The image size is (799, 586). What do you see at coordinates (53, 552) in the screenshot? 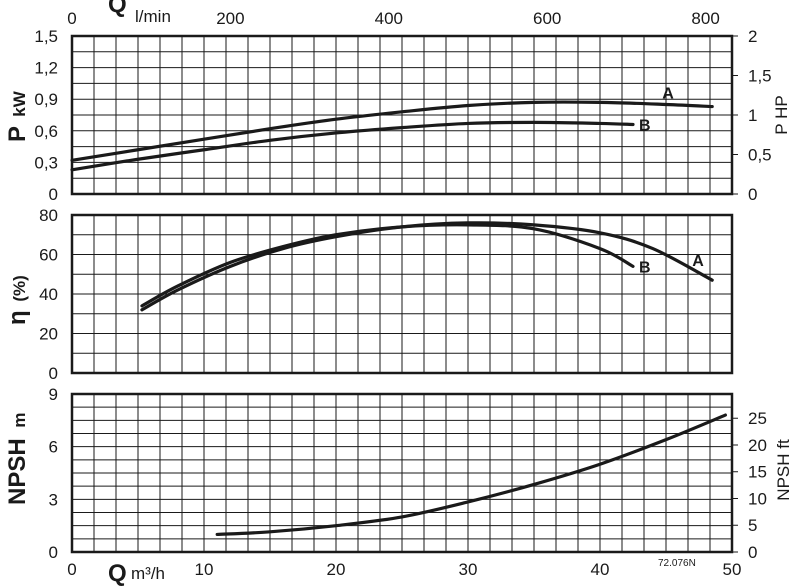
I see `npsh-y-tick-label: 0` at bounding box center [53, 552].